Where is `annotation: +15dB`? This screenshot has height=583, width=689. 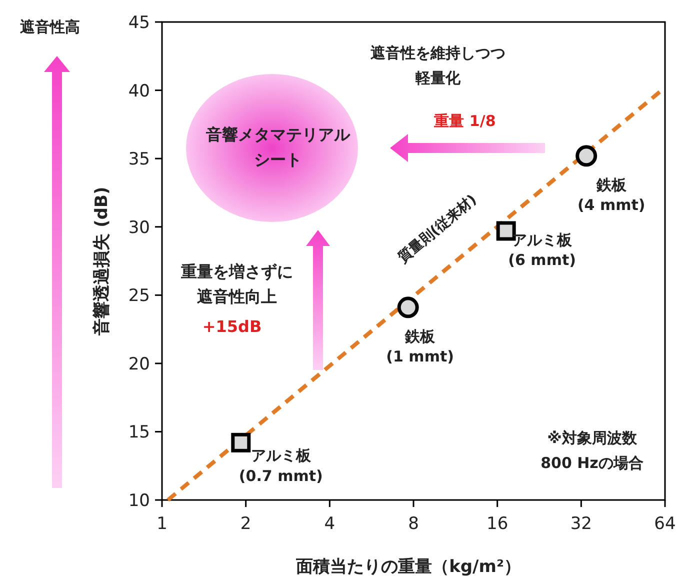
annotation: +15dB is located at coordinates (232, 326).